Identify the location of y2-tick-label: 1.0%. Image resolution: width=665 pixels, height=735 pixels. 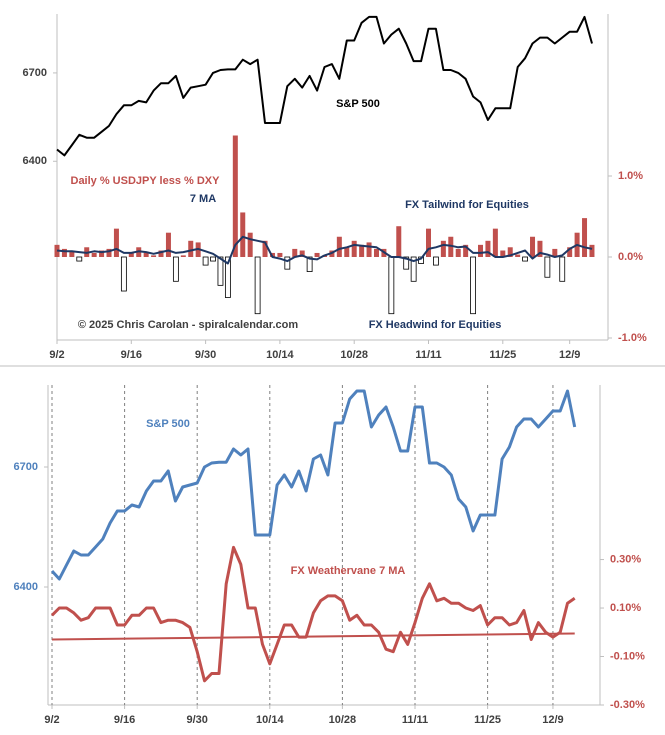
(630, 176).